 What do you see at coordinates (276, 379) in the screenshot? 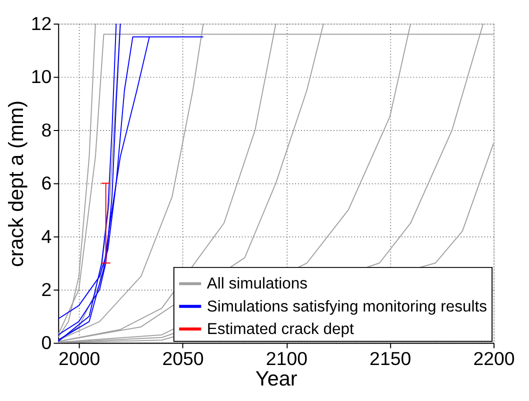
I see `x-axis-title: Year` at bounding box center [276, 379].